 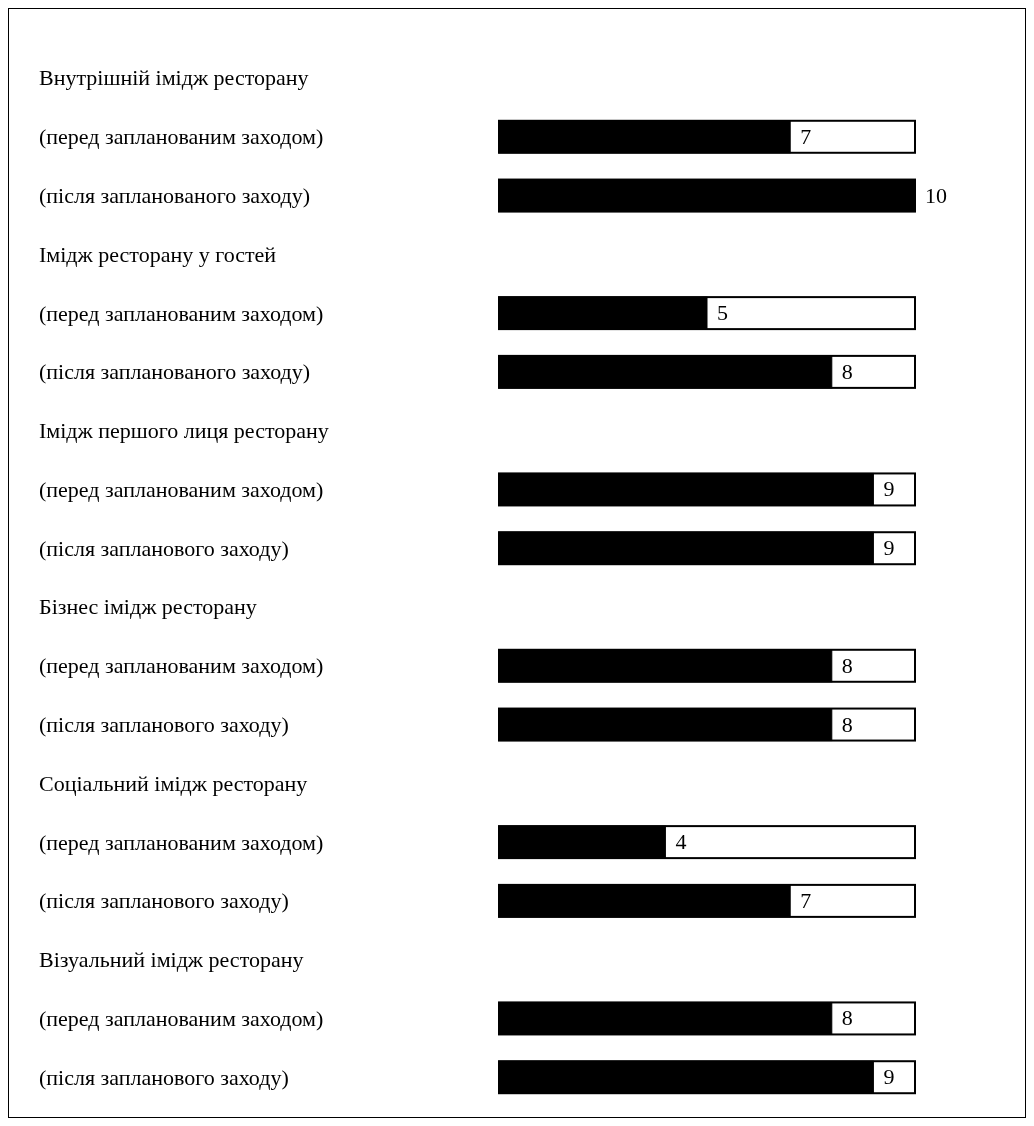 What do you see at coordinates (681, 842) in the screenshot?
I see `data-label: 4` at bounding box center [681, 842].